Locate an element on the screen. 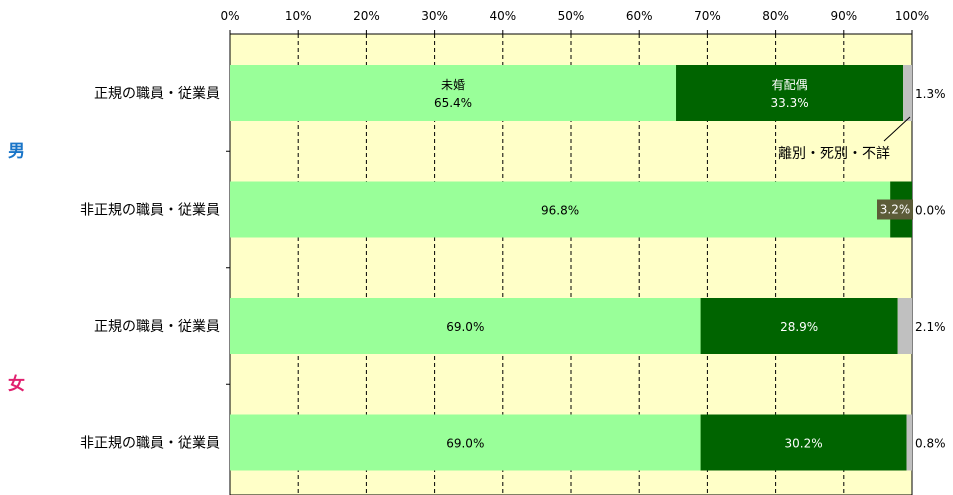 The image size is (953, 495). segment-label: 0.0% is located at coordinates (930, 211).